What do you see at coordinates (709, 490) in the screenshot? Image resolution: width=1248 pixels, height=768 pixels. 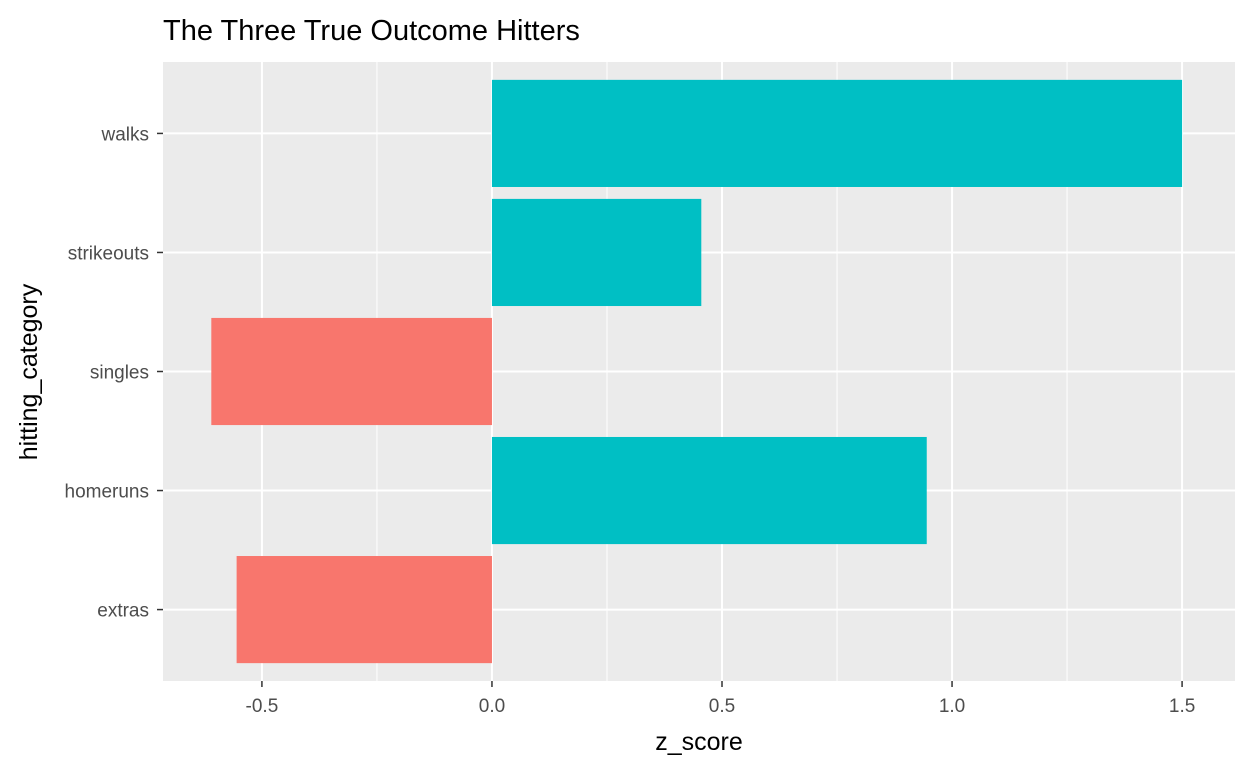 I see `bar-homeruns` at bounding box center [709, 490].